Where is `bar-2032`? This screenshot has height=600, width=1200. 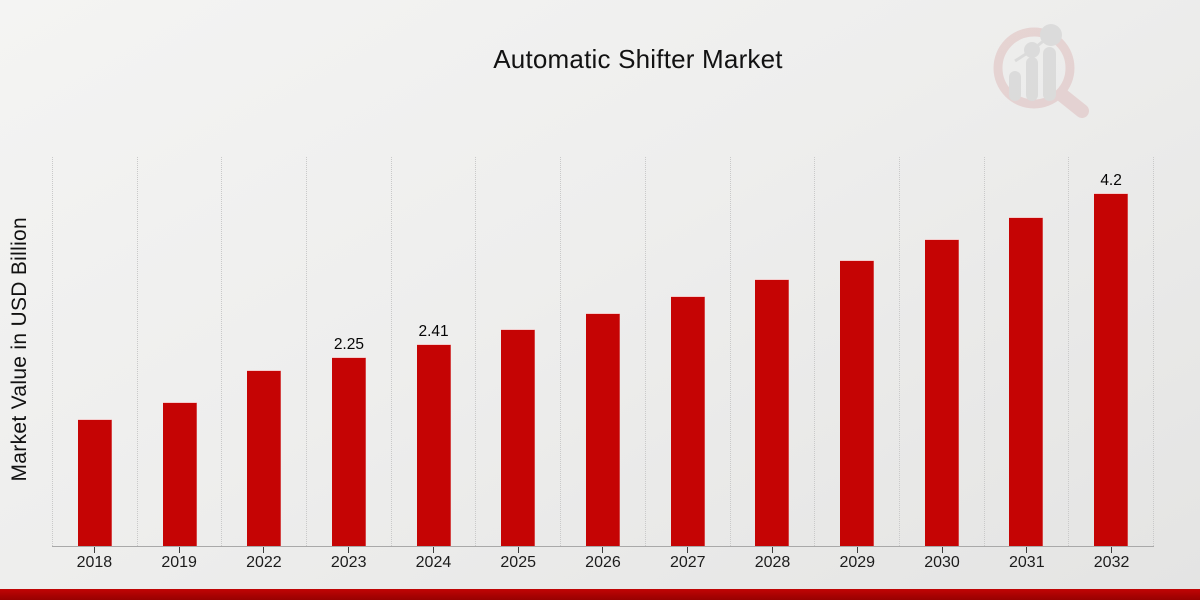
bar-2032 is located at coordinates (1111, 369).